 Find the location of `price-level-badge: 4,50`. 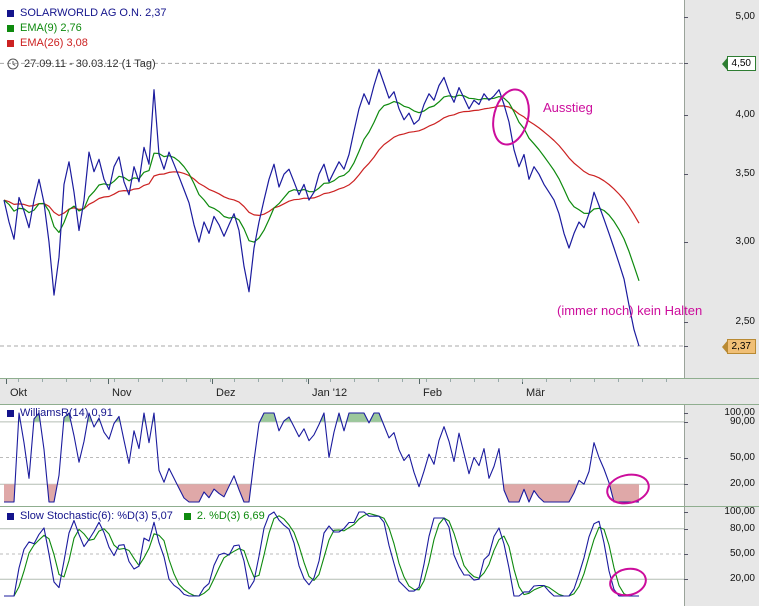

price-level-badge: 4,50 is located at coordinates (738, 63).